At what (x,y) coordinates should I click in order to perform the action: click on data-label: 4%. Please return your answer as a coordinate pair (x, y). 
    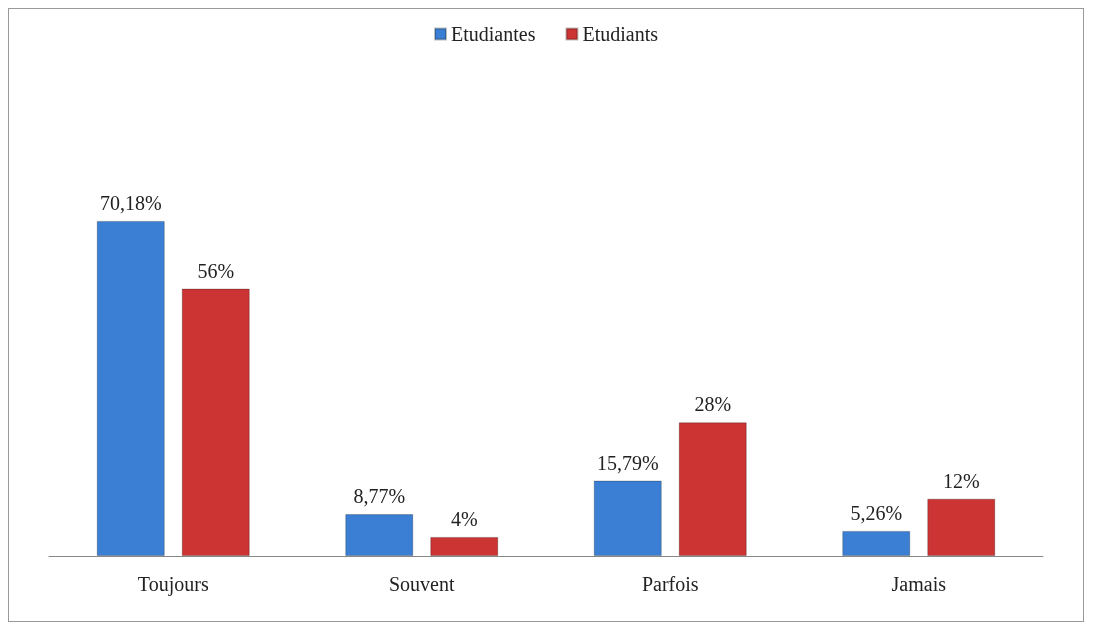
    Looking at the image, I should click on (464, 518).